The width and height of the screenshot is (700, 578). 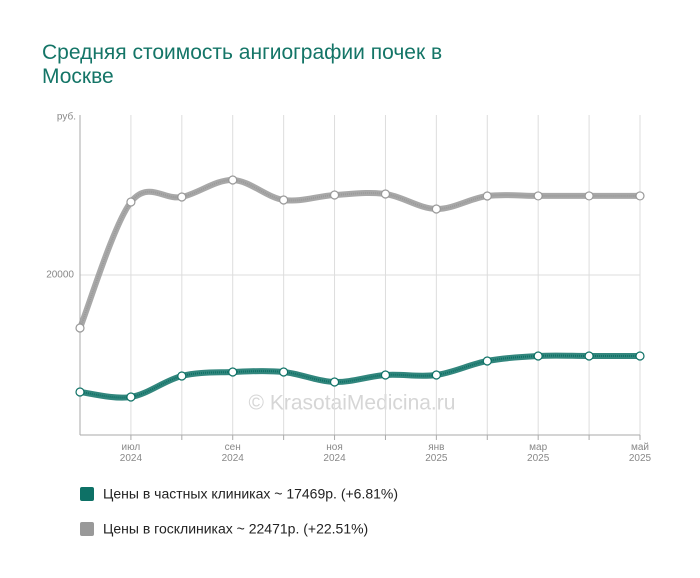 I want to click on x-tick-label: сен 2024, so click(x=233, y=453).